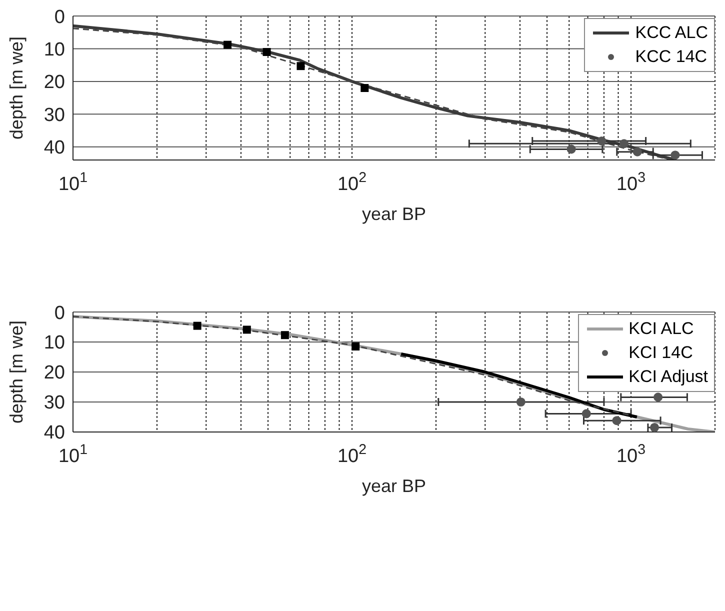  I want to click on legend-label: KCC ALC, so click(671, 33).